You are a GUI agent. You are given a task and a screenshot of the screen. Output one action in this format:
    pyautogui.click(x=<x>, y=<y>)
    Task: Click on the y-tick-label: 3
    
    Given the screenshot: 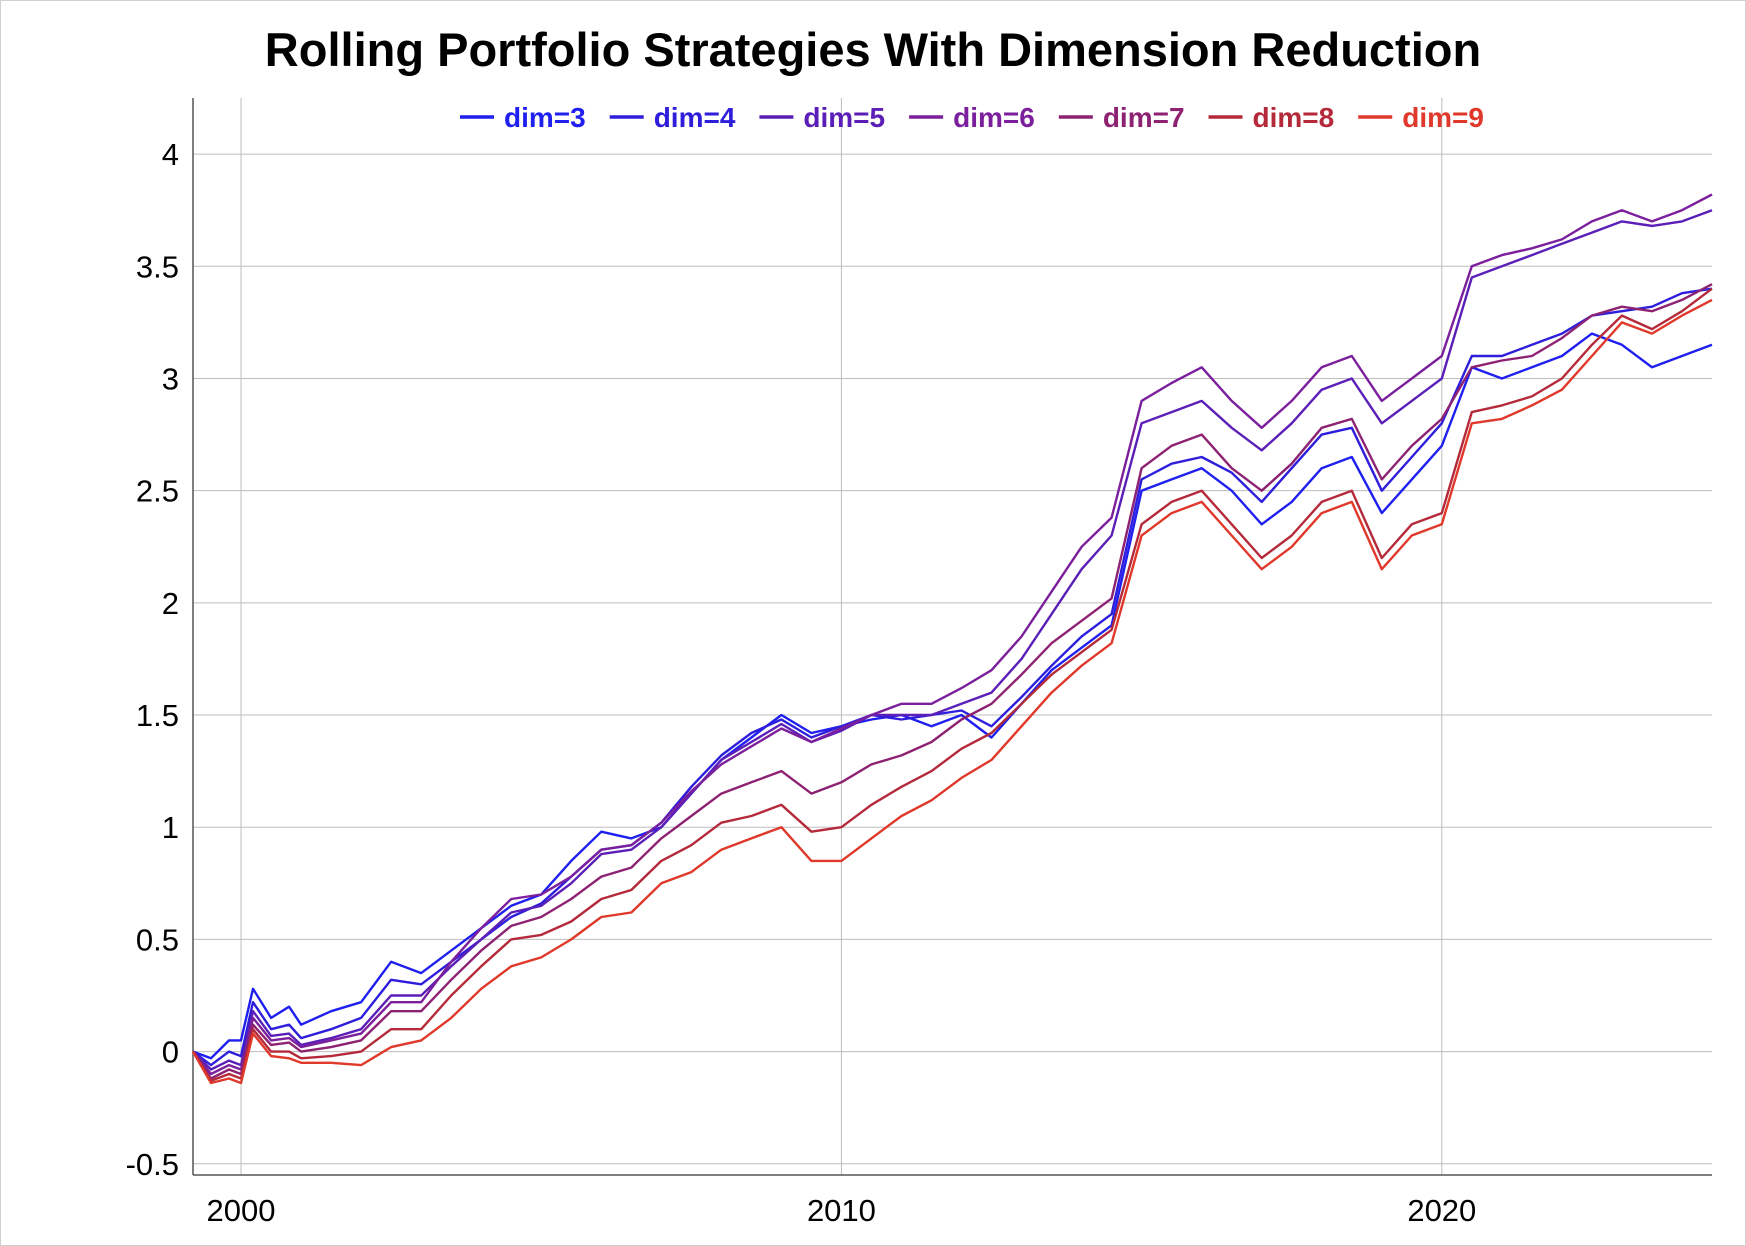 What is the action you would take?
    pyautogui.click(x=170, y=378)
    